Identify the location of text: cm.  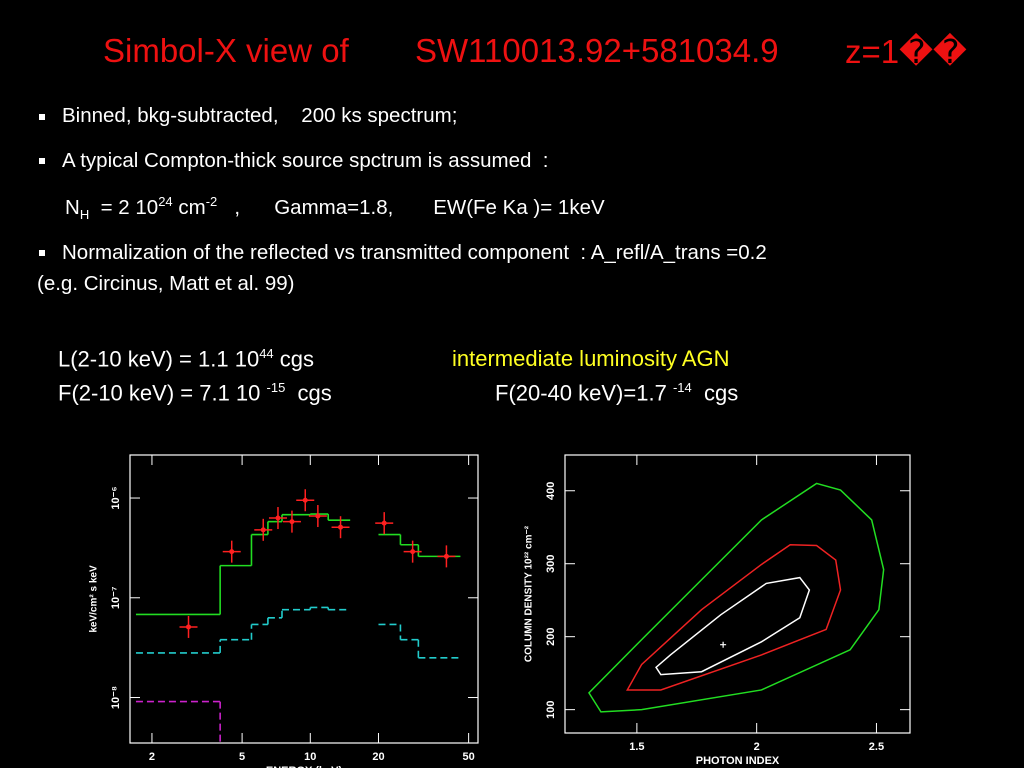
(192, 207).